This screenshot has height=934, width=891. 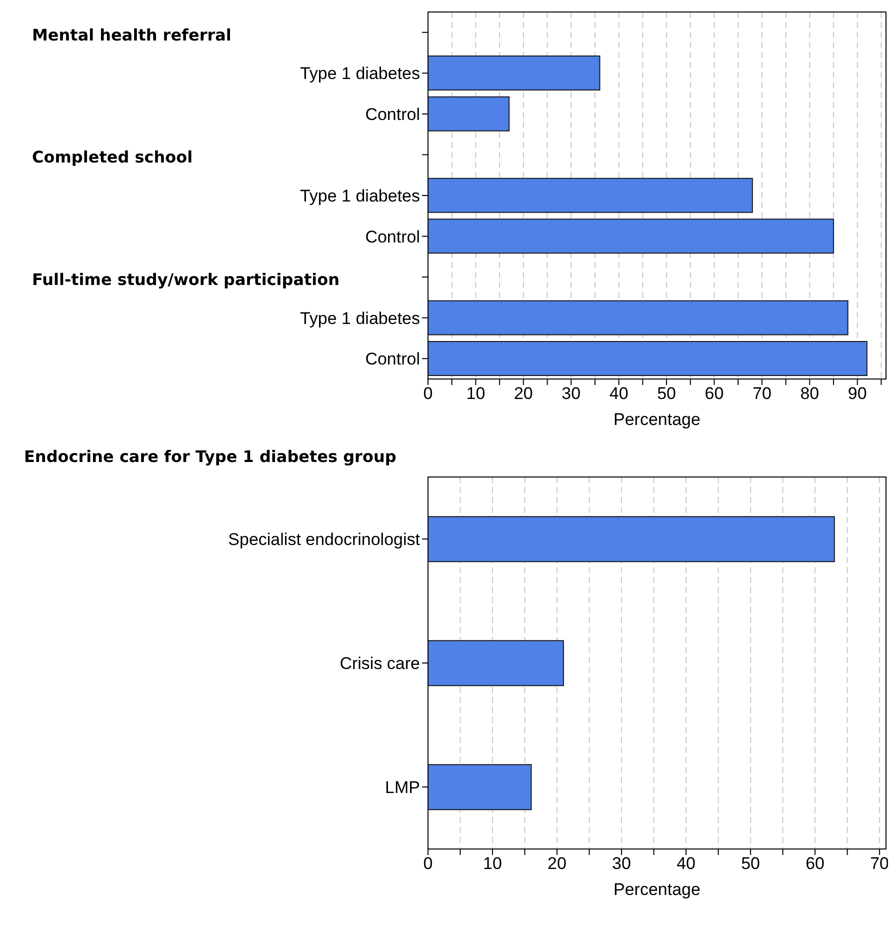 I want to click on x-tick-label: 80, so click(x=810, y=394).